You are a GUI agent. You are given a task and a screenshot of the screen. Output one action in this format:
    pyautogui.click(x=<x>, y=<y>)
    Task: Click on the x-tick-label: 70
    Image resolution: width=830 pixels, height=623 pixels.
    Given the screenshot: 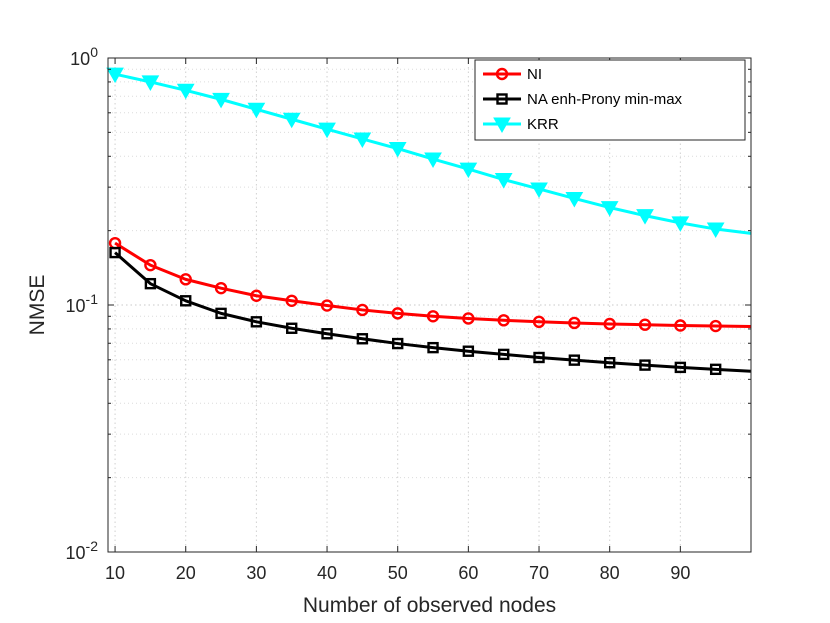 What is the action you would take?
    pyautogui.click(x=539, y=573)
    